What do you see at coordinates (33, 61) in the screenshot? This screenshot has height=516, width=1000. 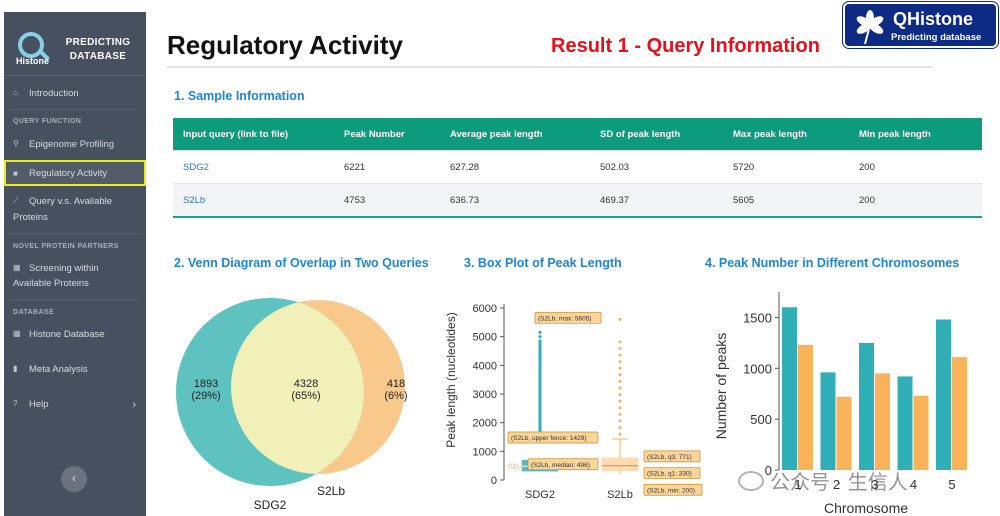 I see `logo-word: Histone` at bounding box center [33, 61].